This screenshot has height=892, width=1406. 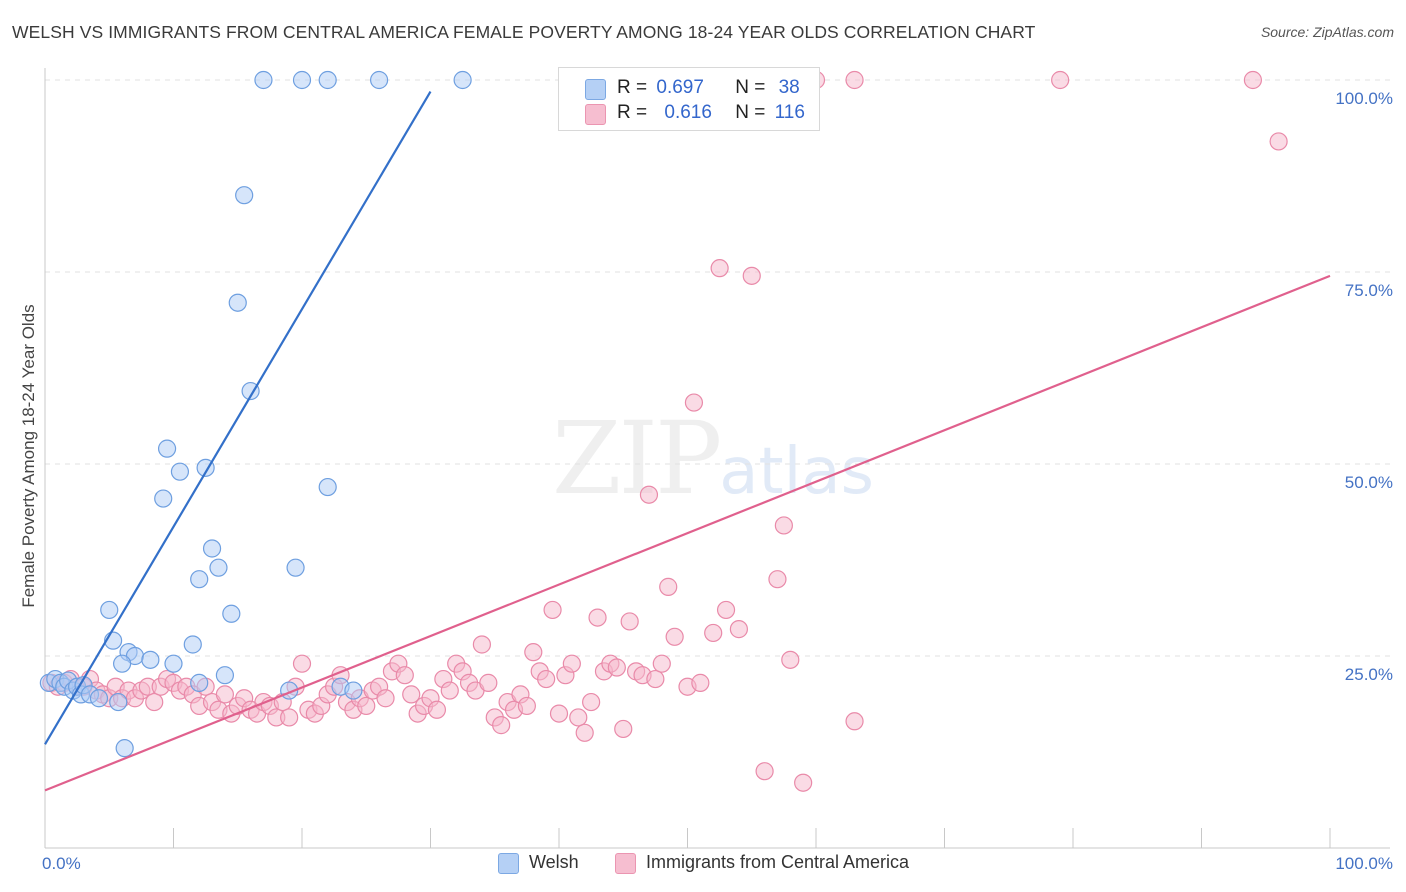 I want to click on watermark-zip: ZIP, so click(x=637, y=458).